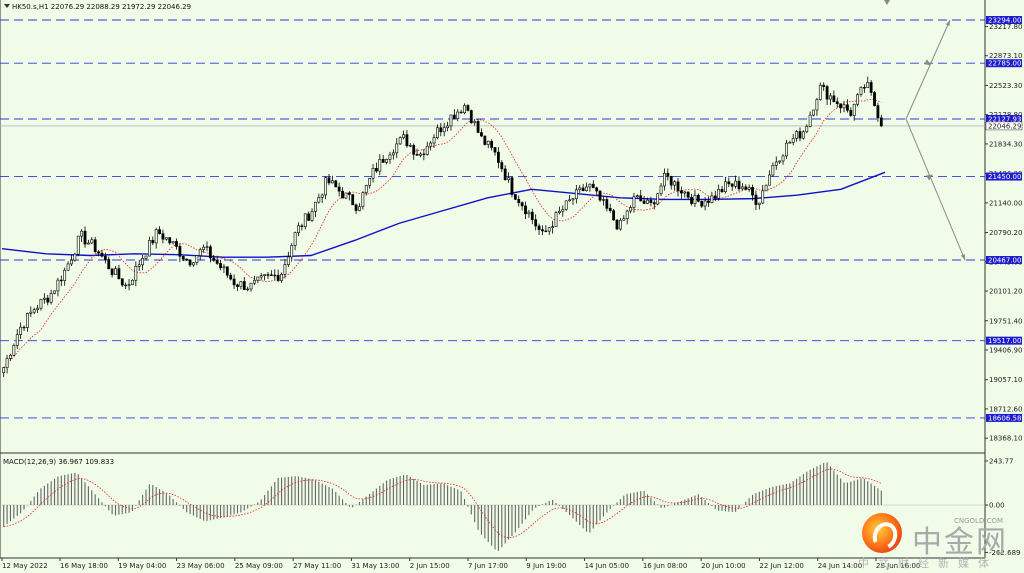  I want to click on level-price-label: 19517.00, so click(1004, 341).